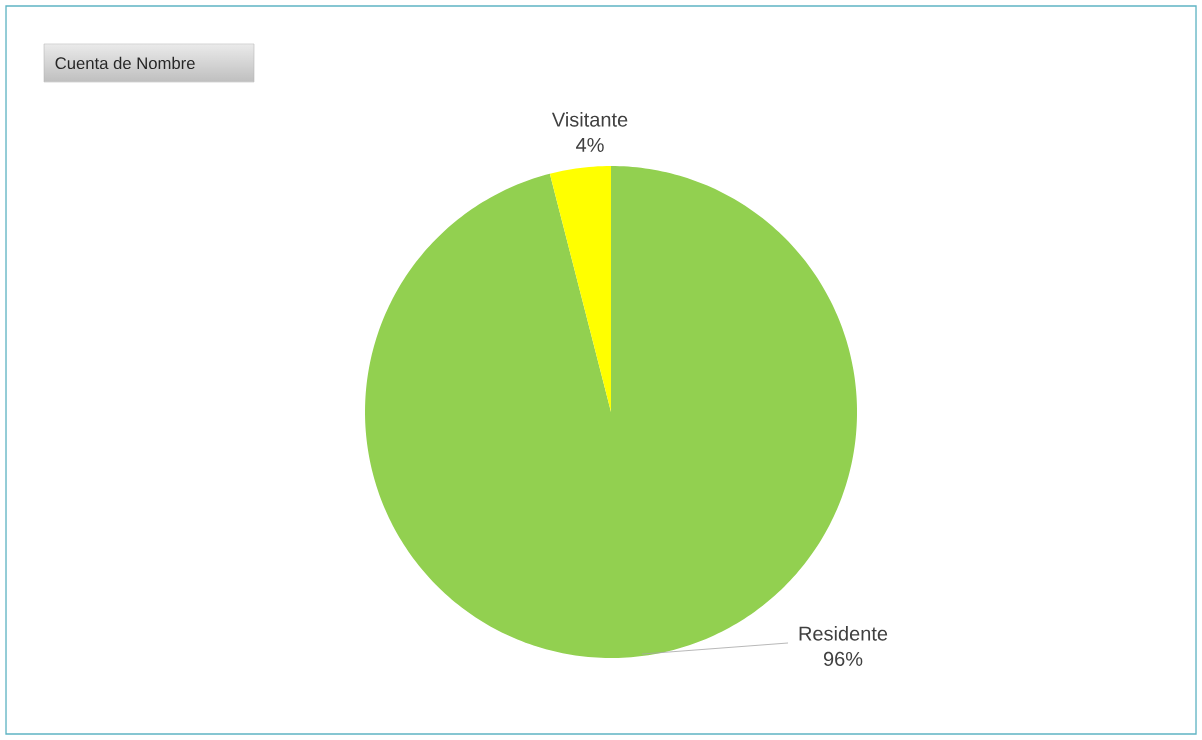 The height and width of the screenshot is (740, 1202). What do you see at coordinates (843, 658) in the screenshot?
I see `data-label: 96%` at bounding box center [843, 658].